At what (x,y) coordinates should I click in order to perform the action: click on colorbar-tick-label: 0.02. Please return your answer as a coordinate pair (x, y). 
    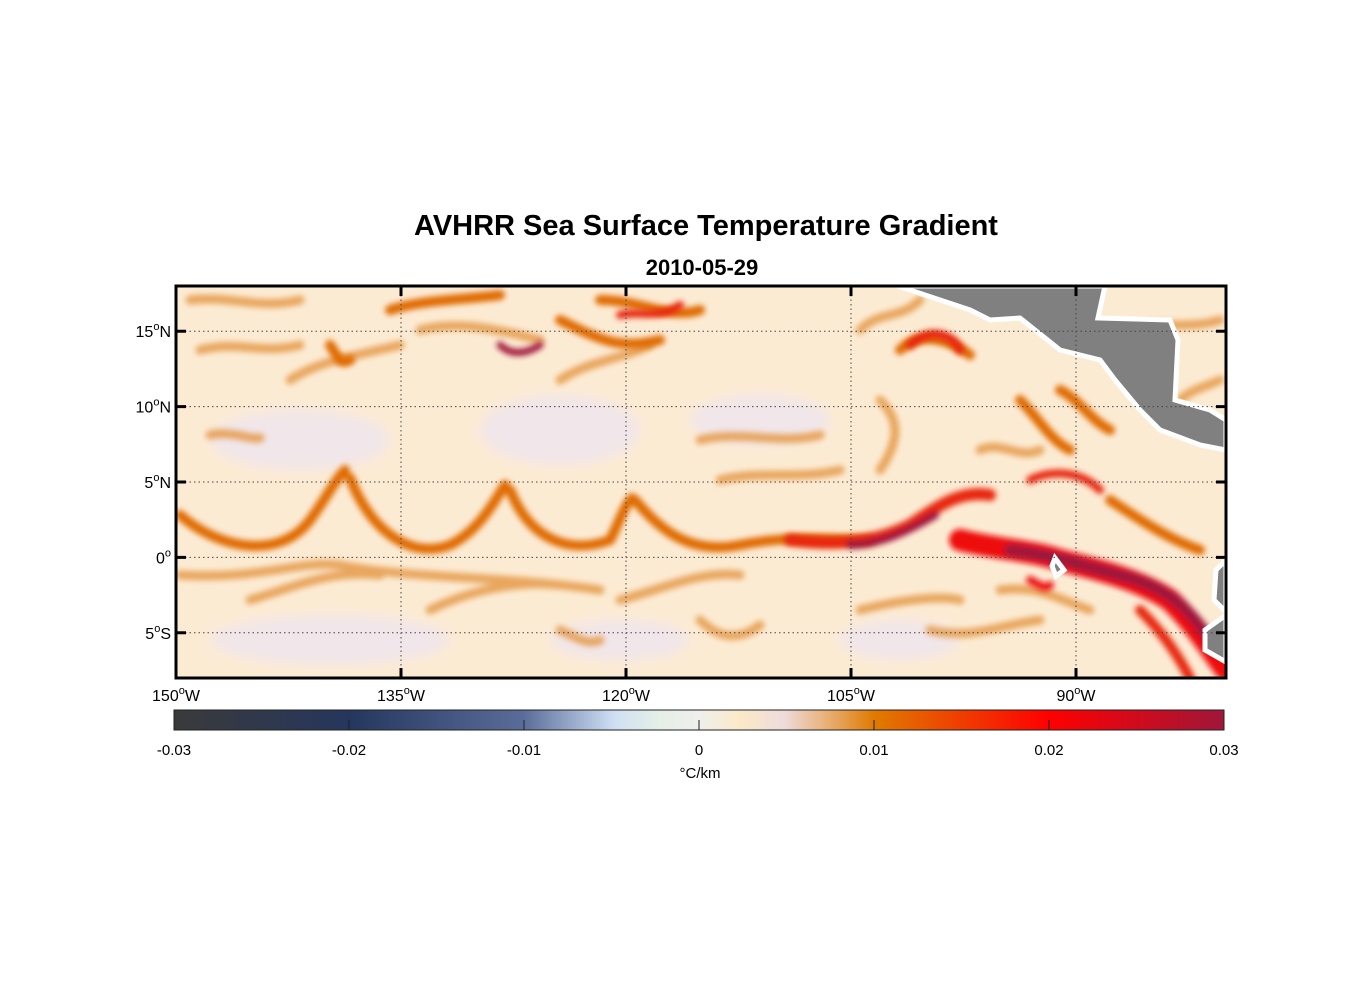
    Looking at the image, I should click on (1048, 750).